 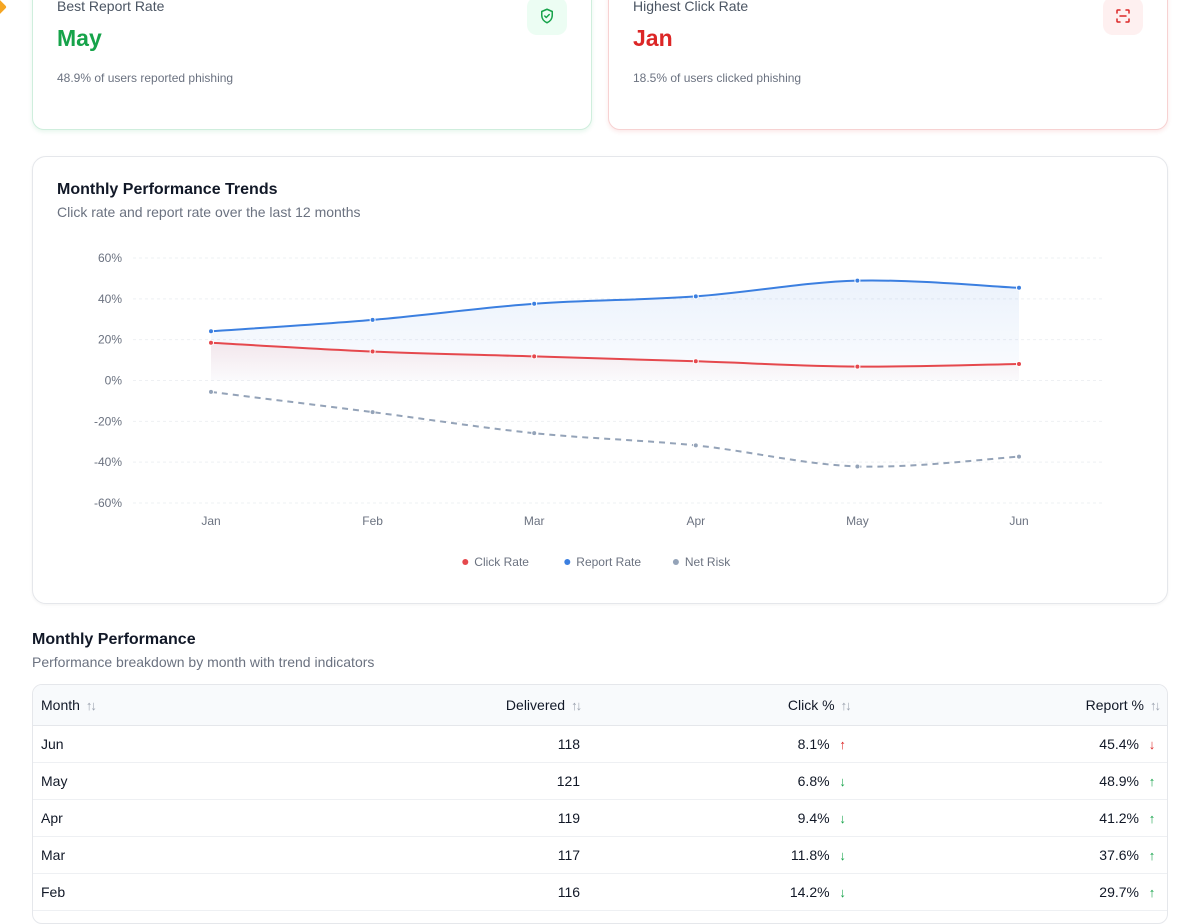 What do you see at coordinates (3, 8) in the screenshot?
I see `brand-diamond-icon` at bounding box center [3, 8].